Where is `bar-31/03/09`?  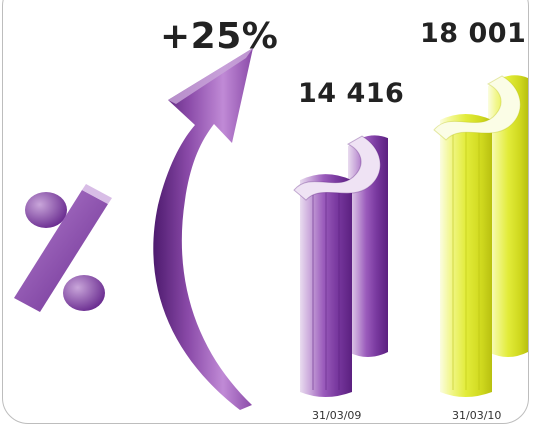
bar-31/03/09 is located at coordinates (340, 266).